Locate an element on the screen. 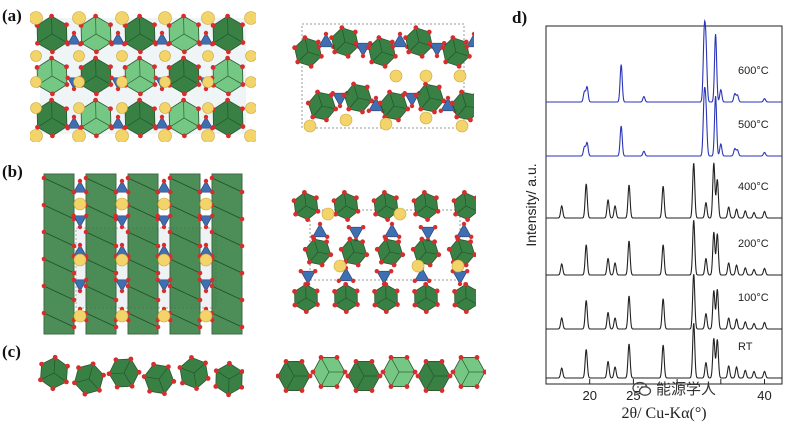  xrd-trace is located at coordinates (664, 302).